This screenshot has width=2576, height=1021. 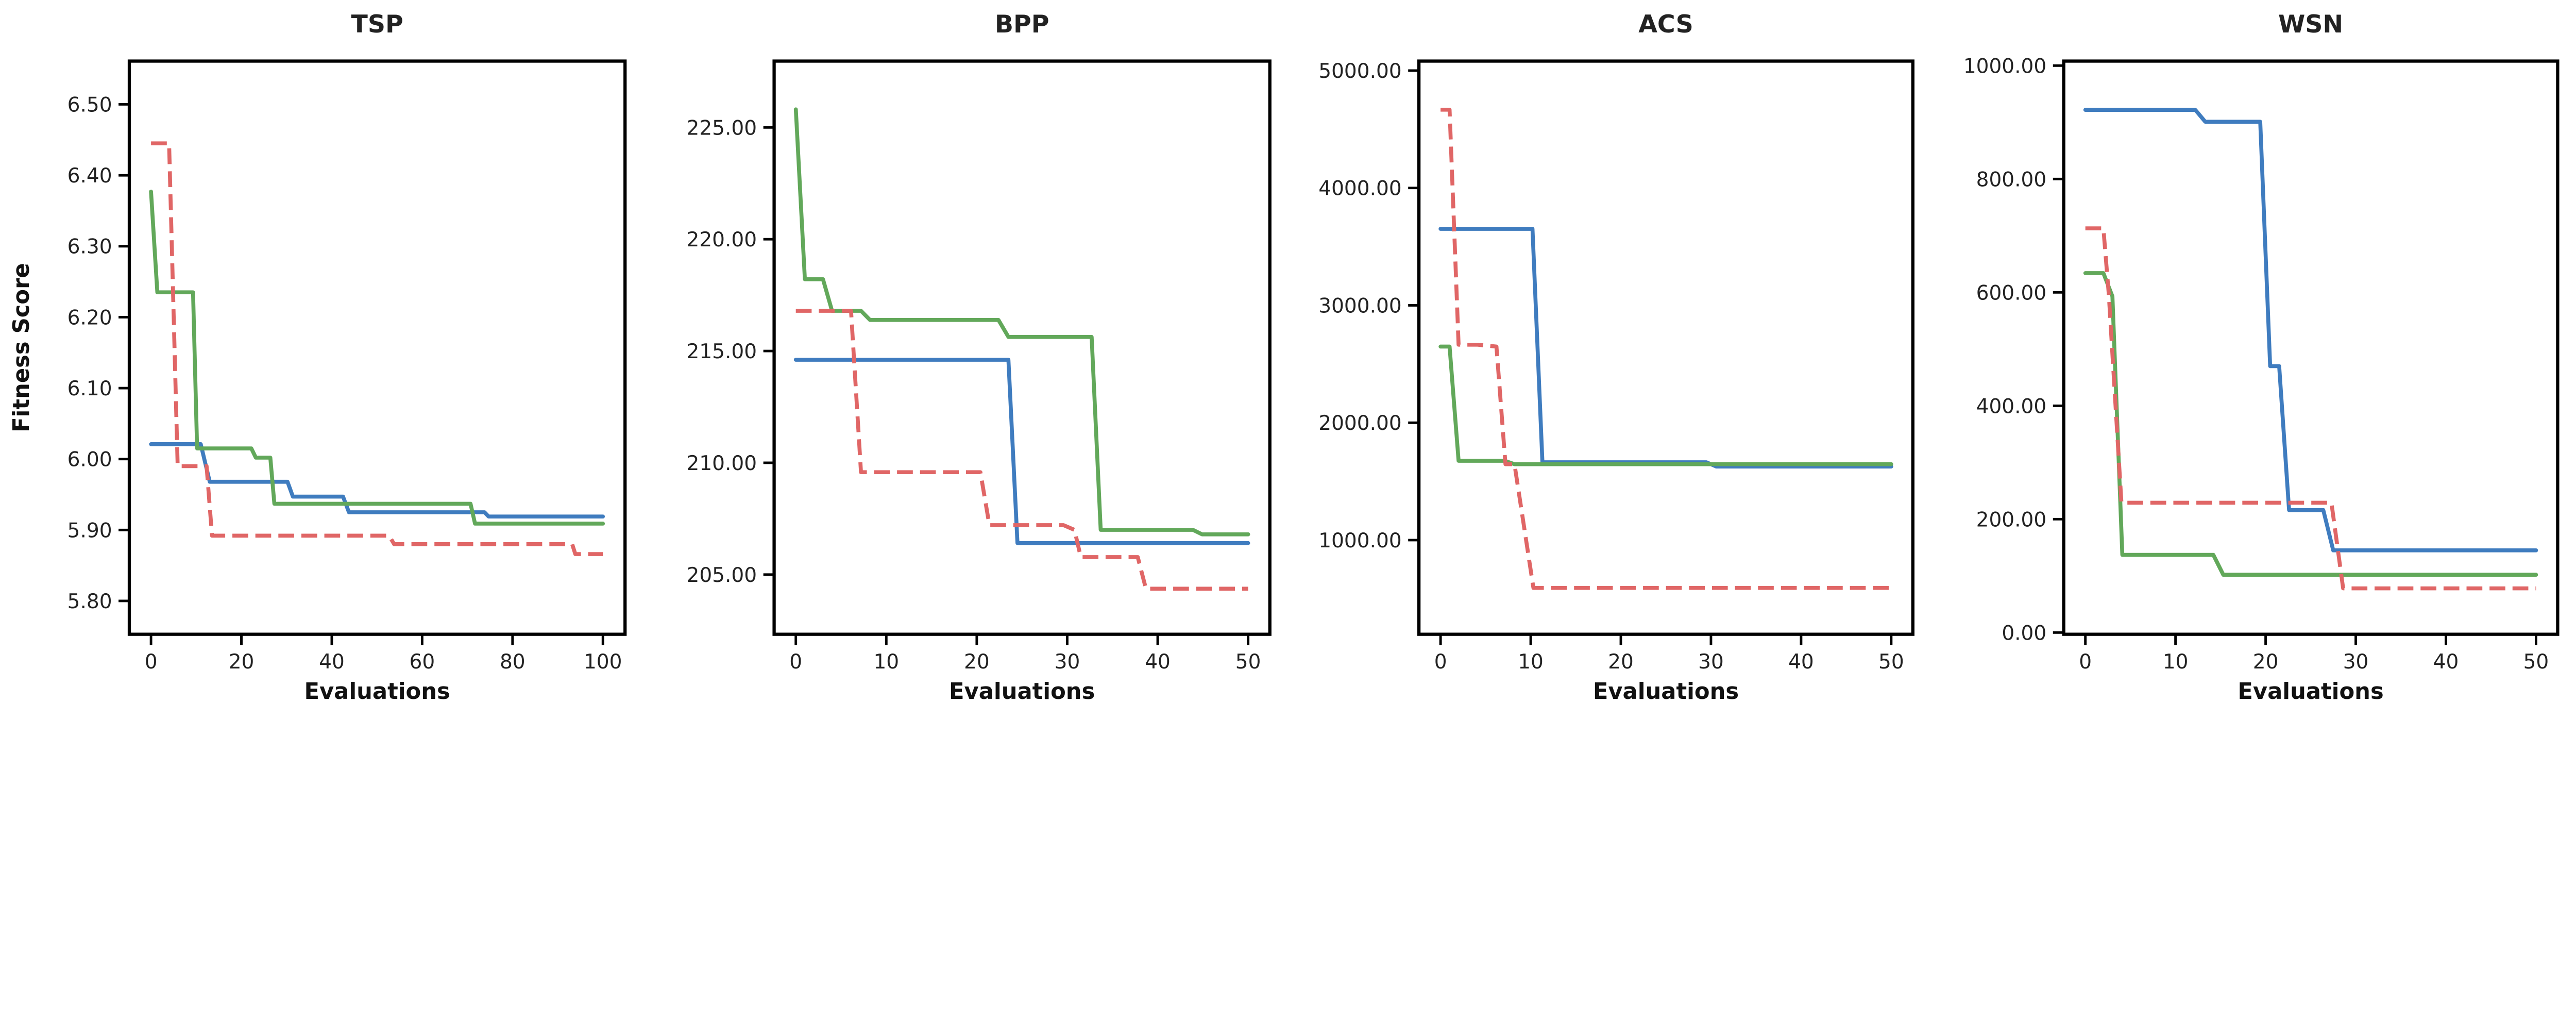 I want to click on y-tick-label: 210.00, so click(x=722, y=463).